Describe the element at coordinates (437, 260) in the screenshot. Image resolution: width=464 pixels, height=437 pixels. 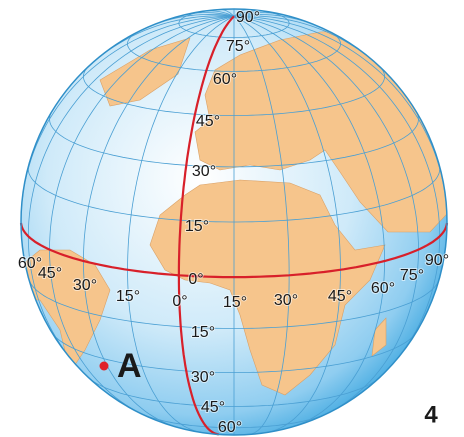
I see `longitude-label: 90°` at that location.